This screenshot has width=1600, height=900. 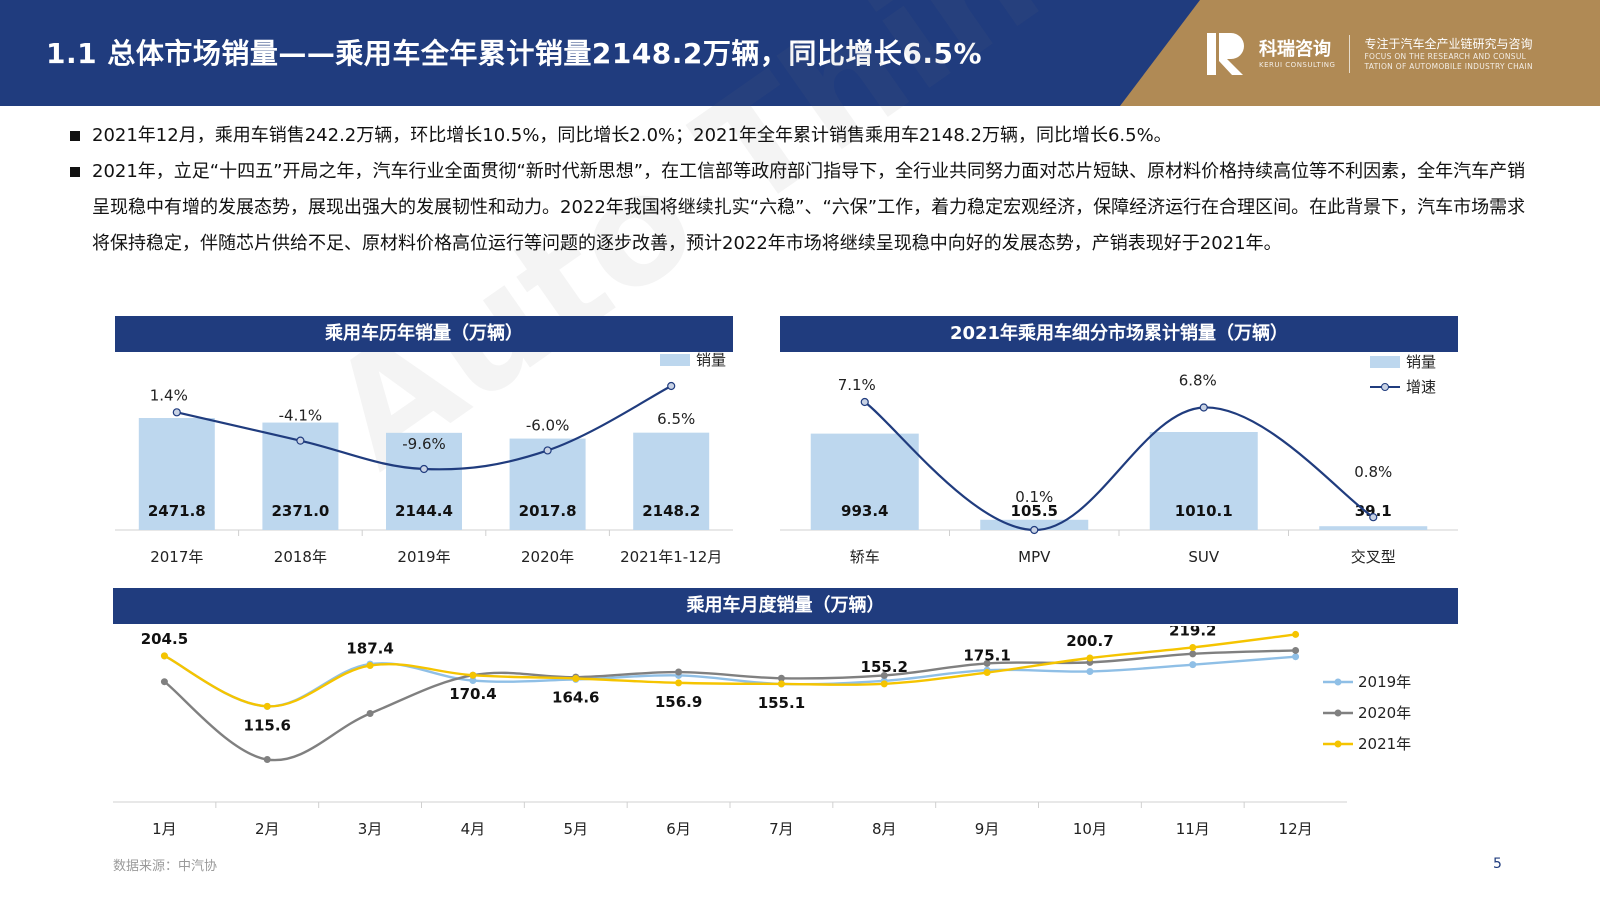 I want to click on data-label: 115.6, so click(x=267, y=725).